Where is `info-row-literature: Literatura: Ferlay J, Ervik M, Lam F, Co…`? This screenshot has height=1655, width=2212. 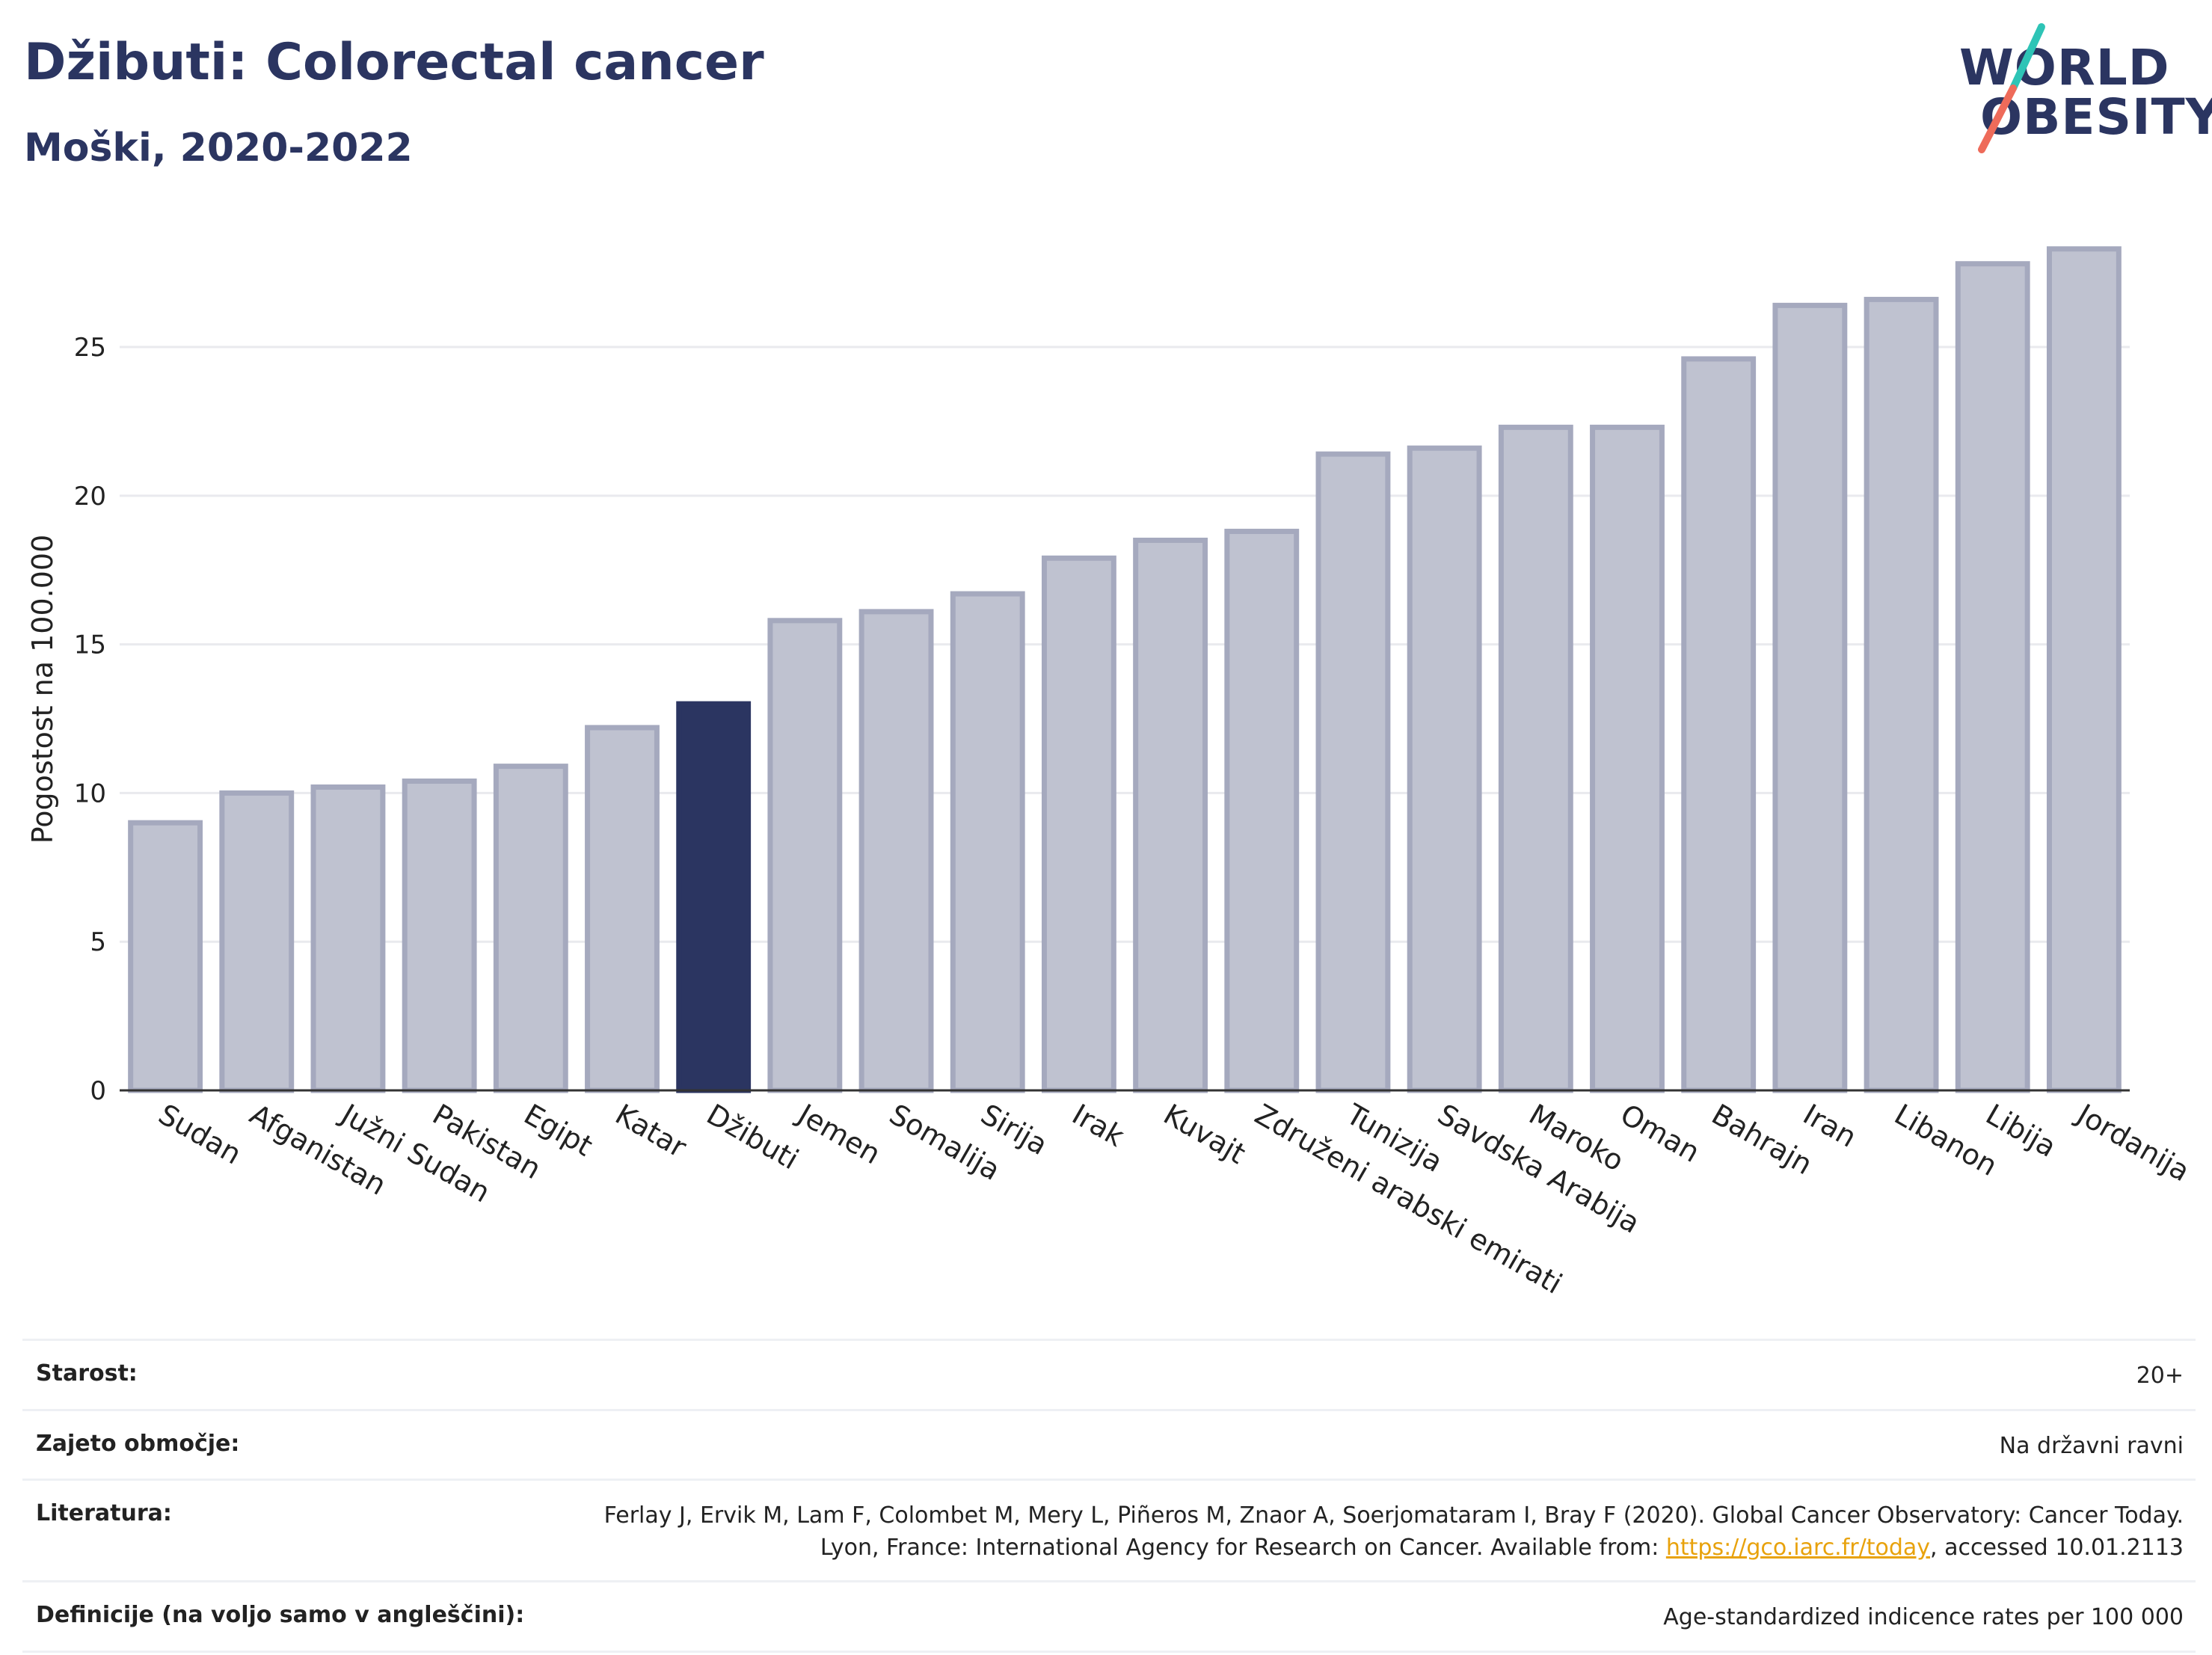 info-row-literature: Literatura: Ferlay J, Ervik M, Lam F, Co… is located at coordinates (1109, 1529).